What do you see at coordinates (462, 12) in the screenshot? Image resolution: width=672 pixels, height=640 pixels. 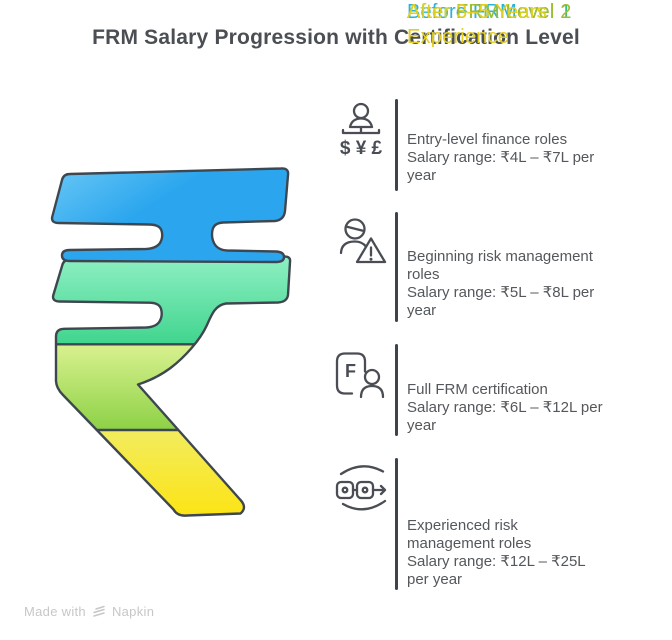 I see `section-heading: Before FRM` at bounding box center [462, 12].